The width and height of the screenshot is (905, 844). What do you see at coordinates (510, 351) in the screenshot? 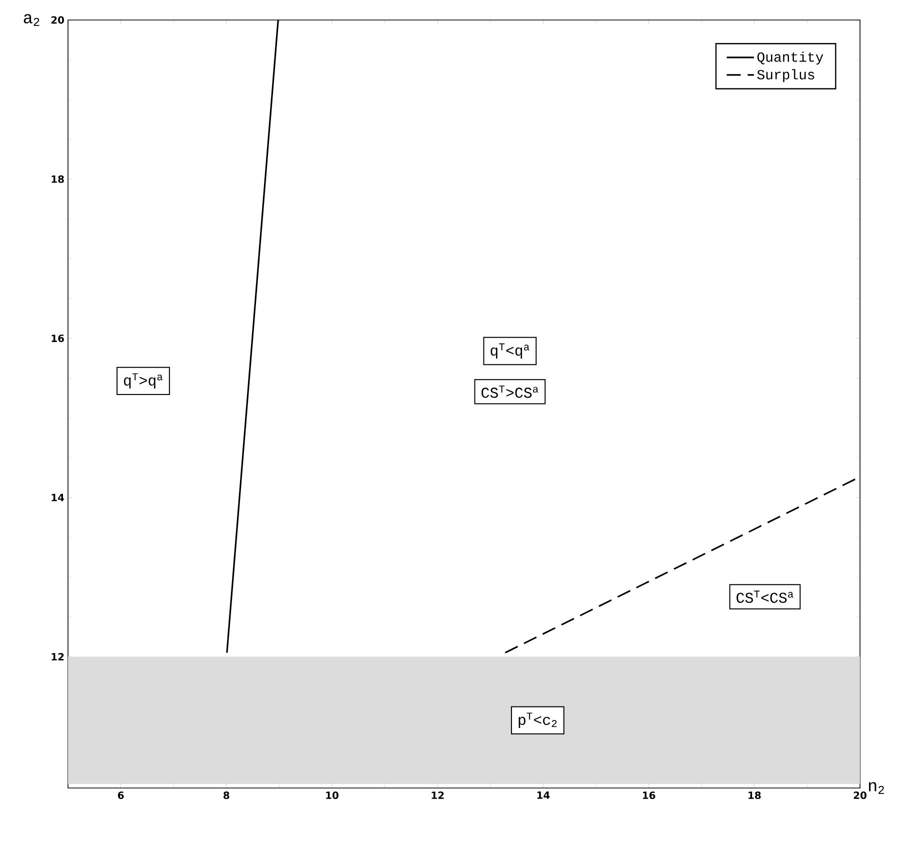
I see `annotation: q$^{T}$<q$^{a}$` at bounding box center [510, 351].